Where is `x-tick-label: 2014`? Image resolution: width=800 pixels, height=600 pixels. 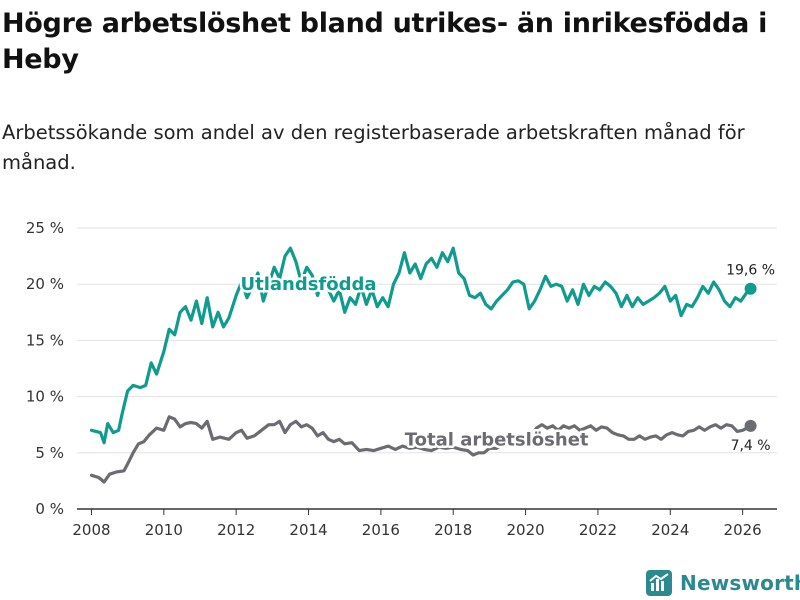
x-tick-label: 2014 is located at coordinates (308, 530).